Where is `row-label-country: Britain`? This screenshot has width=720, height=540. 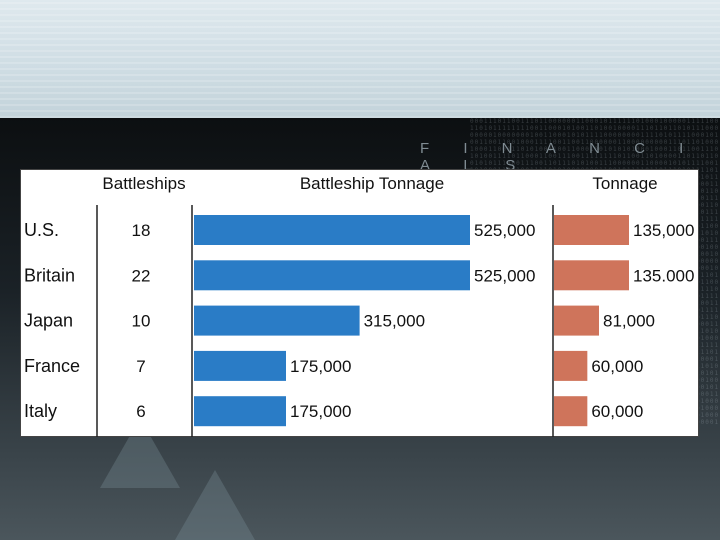
row-label-country: Britain is located at coordinates (49, 275).